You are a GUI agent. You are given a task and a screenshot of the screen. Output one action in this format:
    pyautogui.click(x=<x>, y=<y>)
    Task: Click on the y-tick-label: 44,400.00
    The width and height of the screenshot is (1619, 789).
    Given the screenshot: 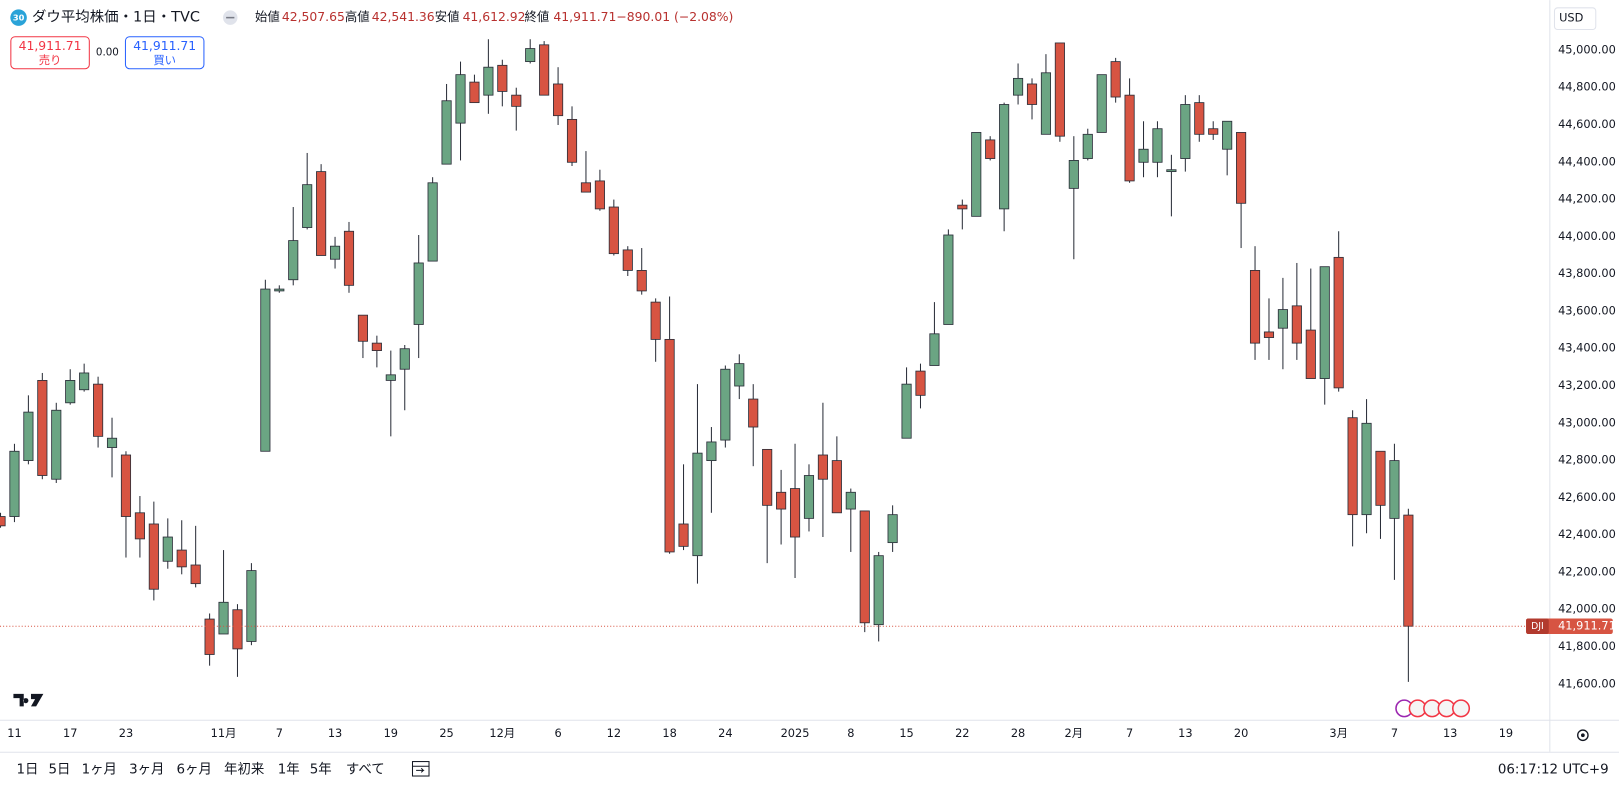 What is the action you would take?
    pyautogui.click(x=1587, y=161)
    